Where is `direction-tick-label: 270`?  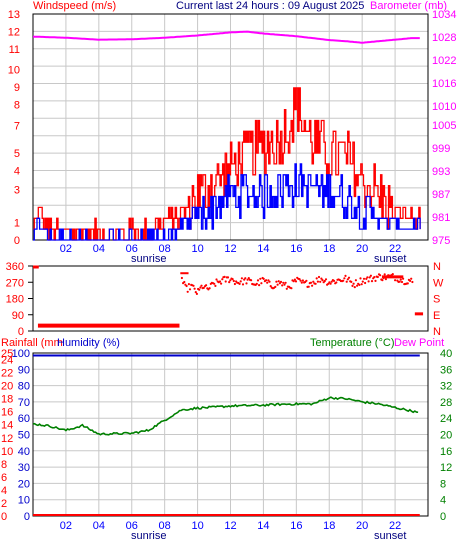 direction-tick-label: 270 is located at coordinates (15, 283).